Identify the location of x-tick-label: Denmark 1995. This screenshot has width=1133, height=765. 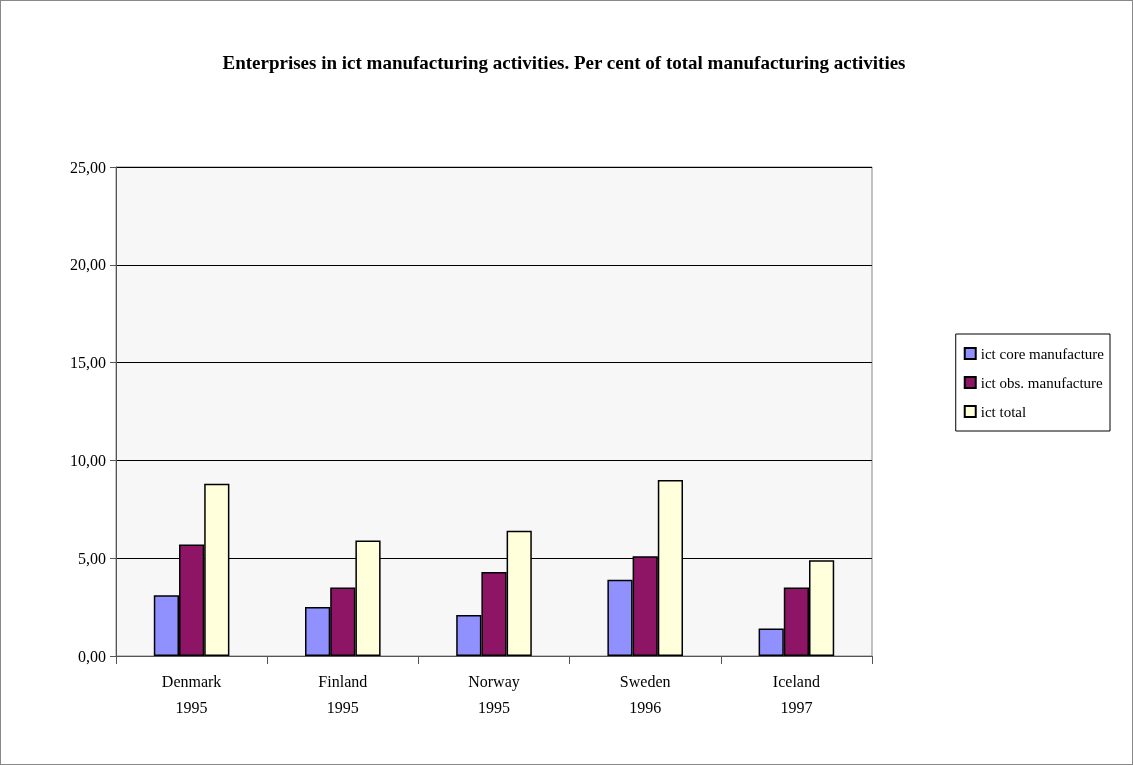
(191, 694).